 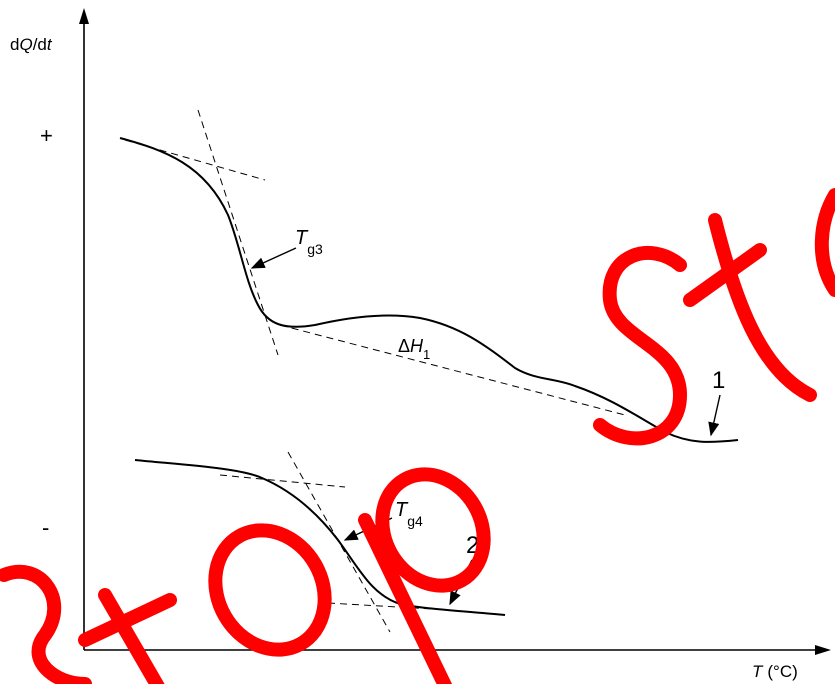 What do you see at coordinates (45, 527) in the screenshot?
I see `minus-marker: -` at bounding box center [45, 527].